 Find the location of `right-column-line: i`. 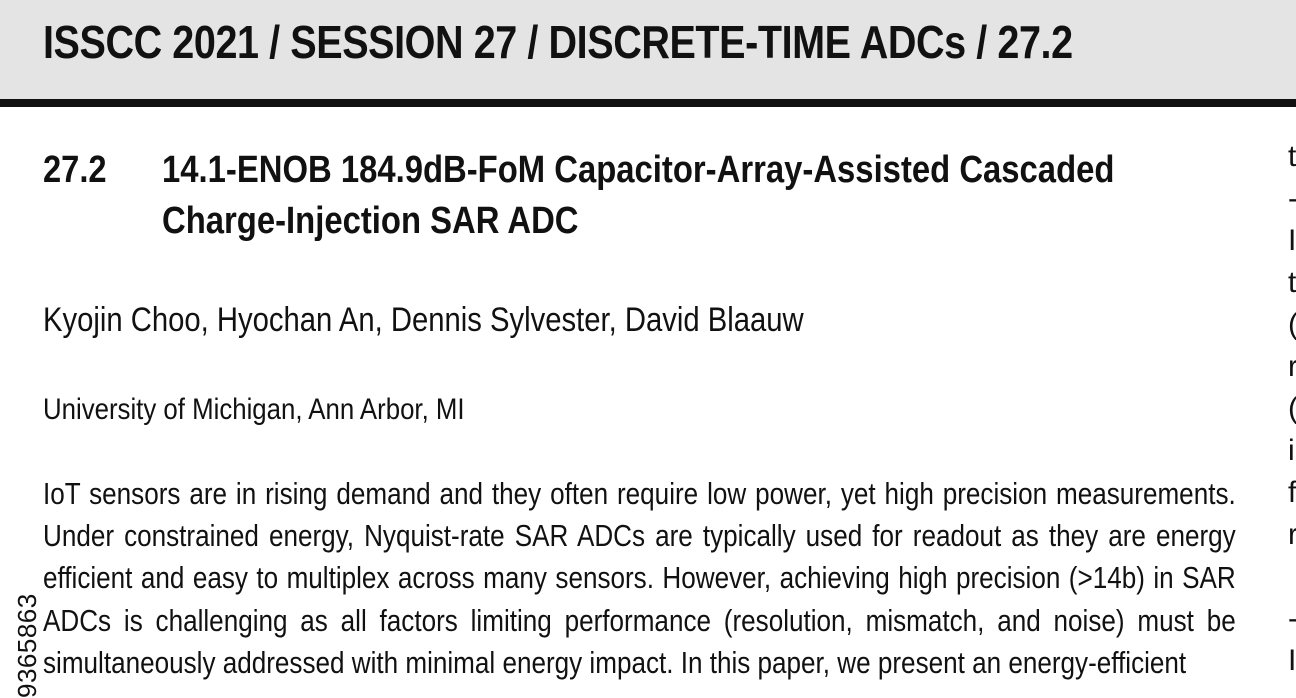

right-column-line: i is located at coordinates (1291, 450).